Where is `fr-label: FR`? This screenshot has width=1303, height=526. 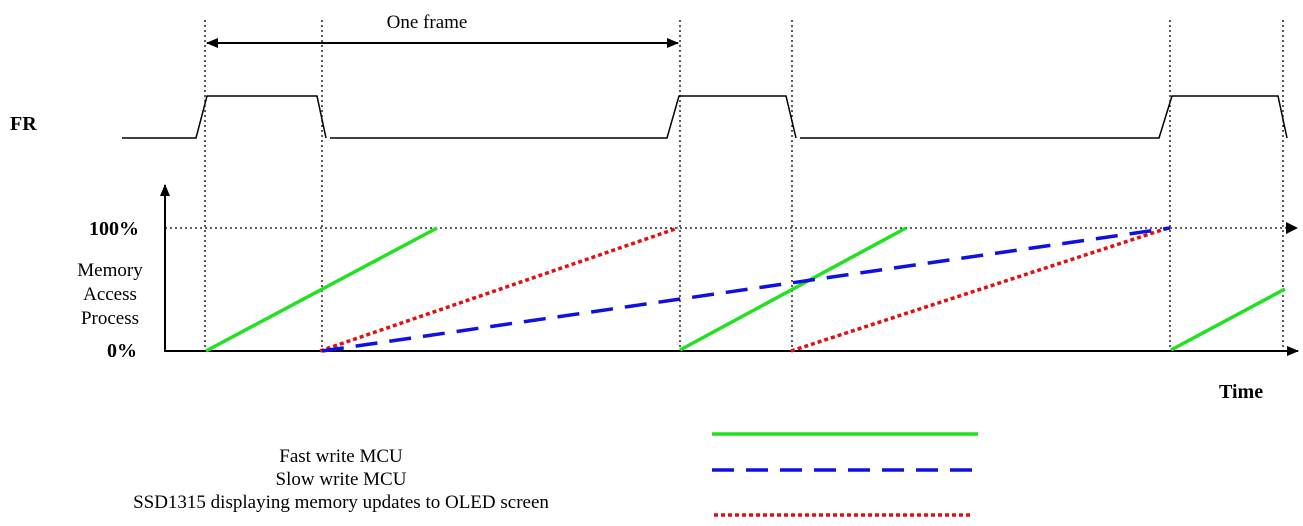 fr-label: FR is located at coordinates (23, 124).